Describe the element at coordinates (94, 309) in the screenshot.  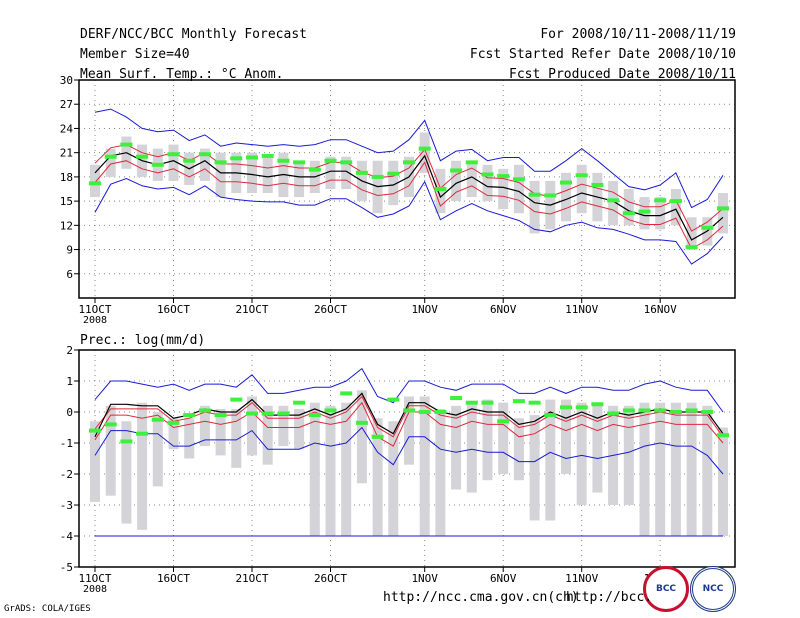
I see `temp-xtick-label: 11OCT` at that location.